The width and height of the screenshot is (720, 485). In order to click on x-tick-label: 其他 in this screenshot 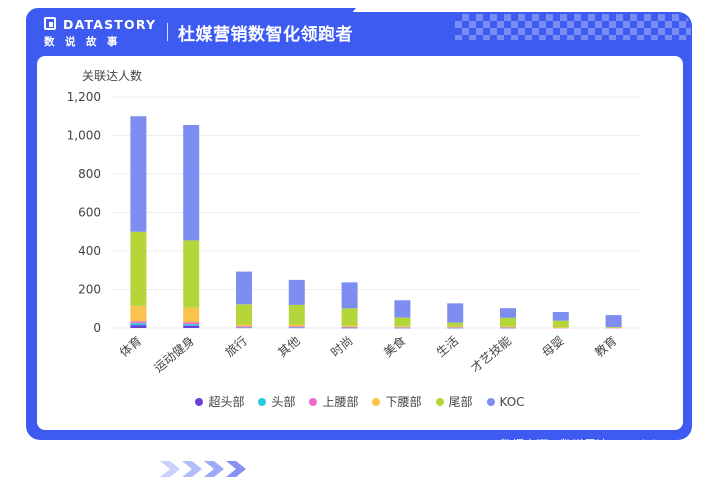, I will do `click(288, 347)`.